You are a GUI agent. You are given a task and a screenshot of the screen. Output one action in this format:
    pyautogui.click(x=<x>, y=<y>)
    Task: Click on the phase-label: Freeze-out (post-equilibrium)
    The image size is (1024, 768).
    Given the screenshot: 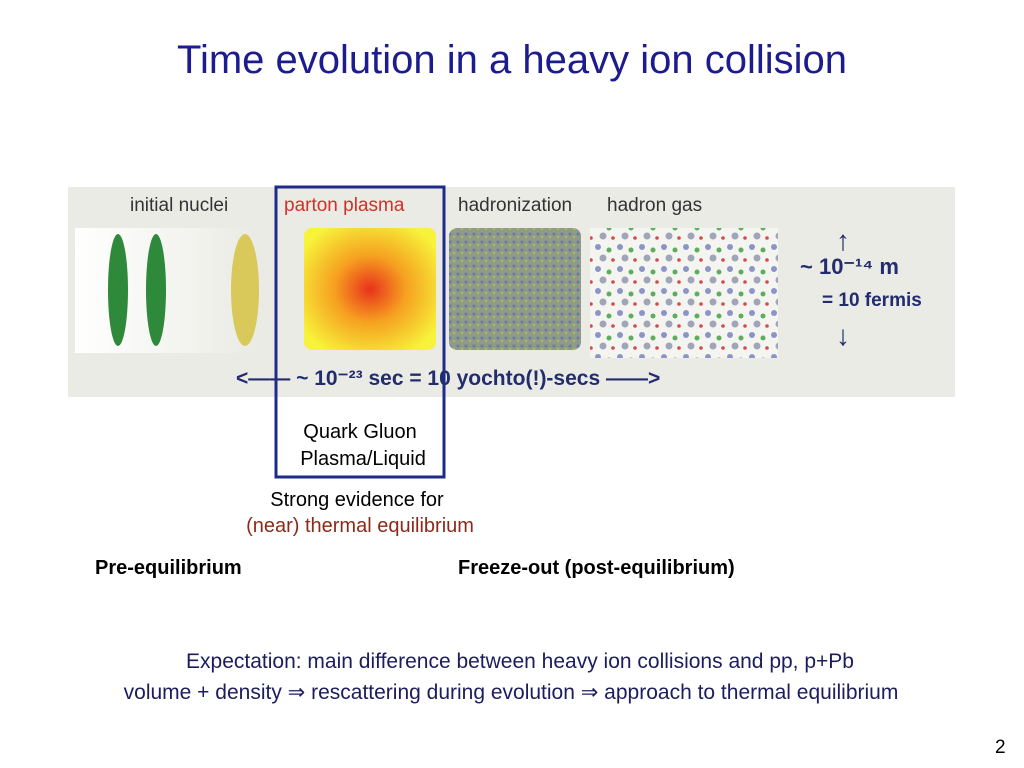 What is the action you would take?
    pyautogui.click(x=596, y=568)
    